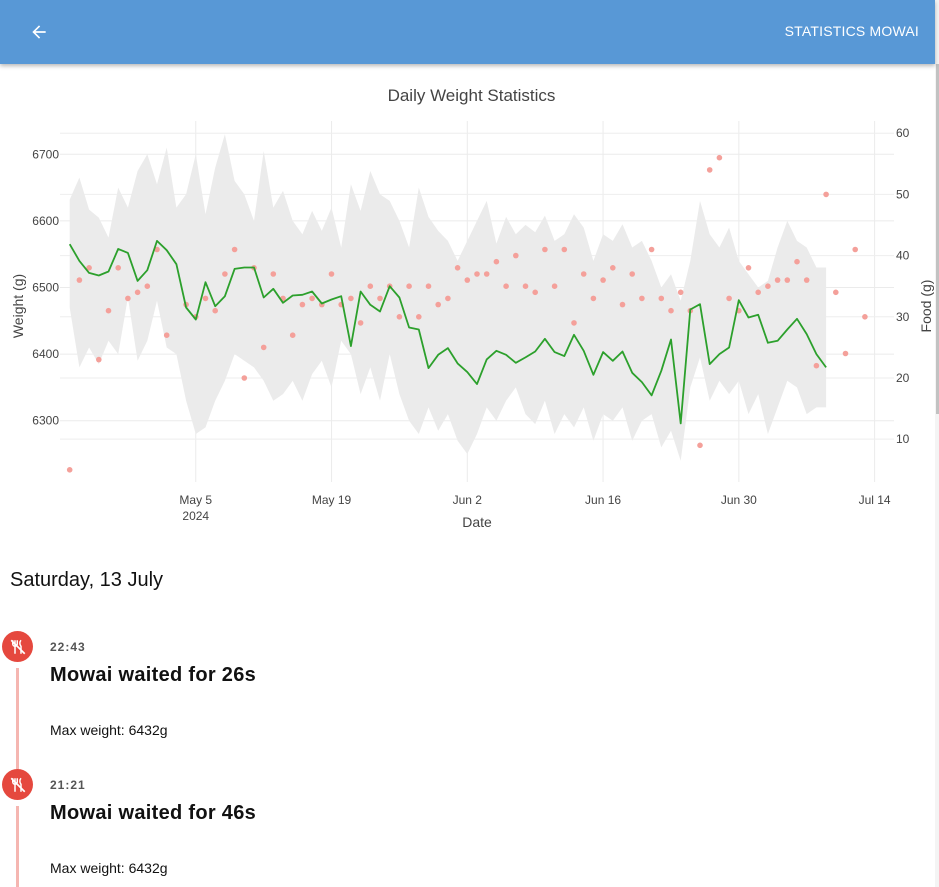 This screenshot has height=887, width=939. What do you see at coordinates (903, 133) in the screenshot?
I see `y2-tick-label: 60` at bounding box center [903, 133].